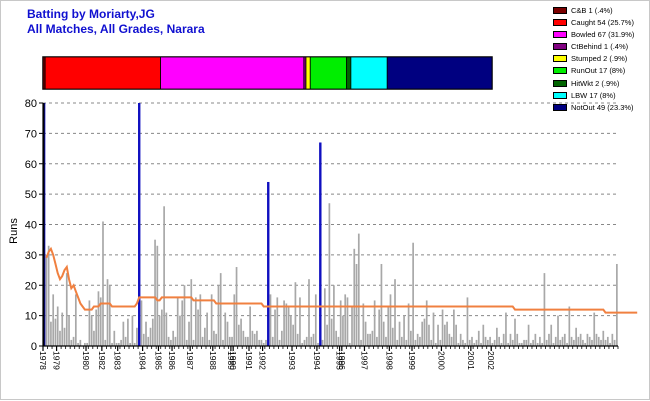 The image size is (650, 401). What do you see at coordinates (364, 360) in the screenshot?
I see `x-tick-label: 1997` at bounding box center [364, 360].